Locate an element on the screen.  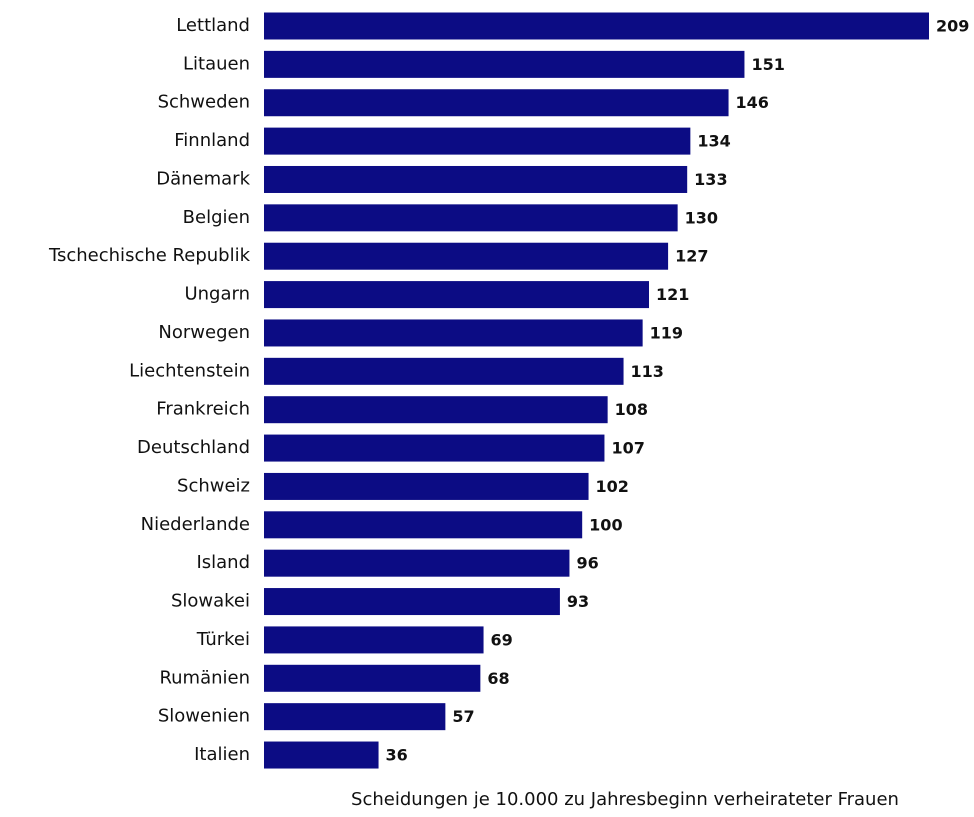
category-label: Liechtenstein is located at coordinates (189, 370).